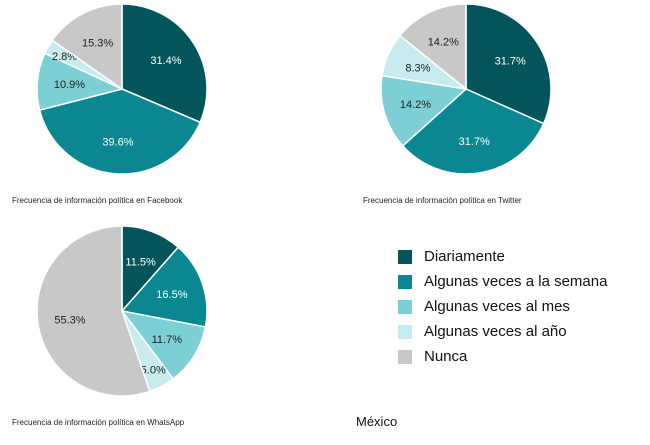  Describe the element at coordinates (443, 42) in the screenshot. I see `twitter-label-nunca: 14.2%` at that location.